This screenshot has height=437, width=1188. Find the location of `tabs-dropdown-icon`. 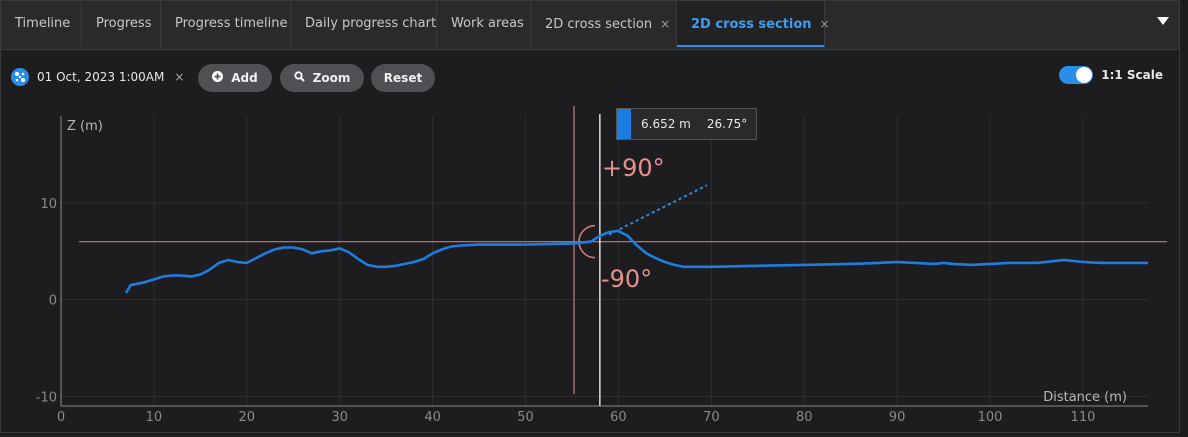

tabs-dropdown-icon is located at coordinates (1163, 21).